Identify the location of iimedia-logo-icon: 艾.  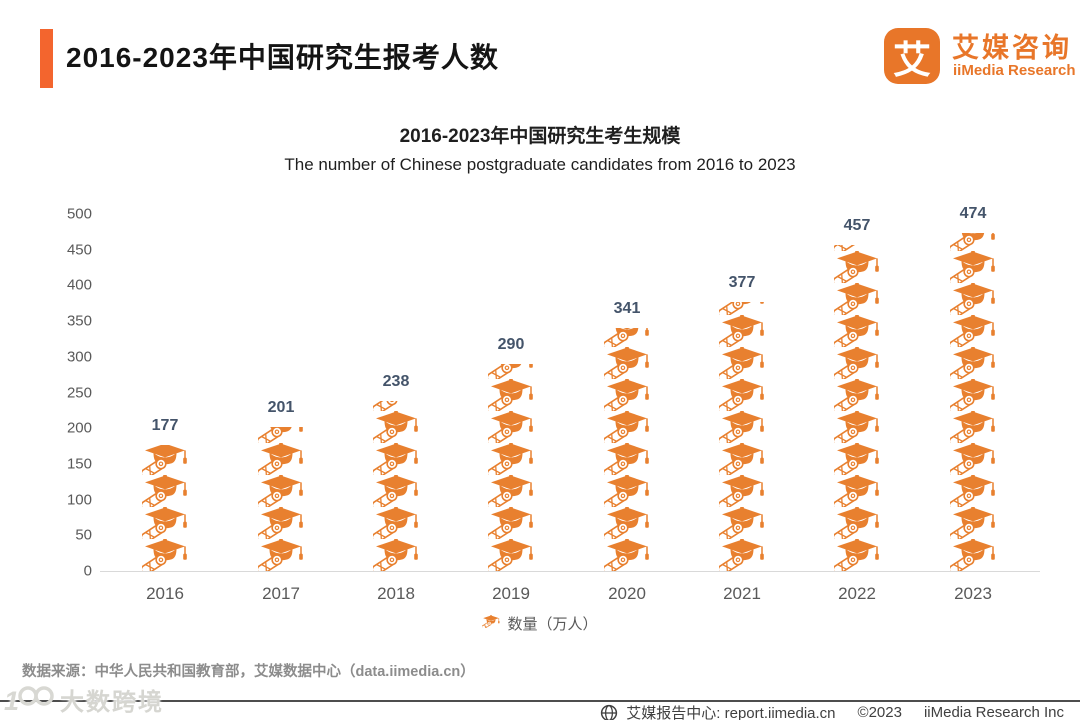
(912, 56).